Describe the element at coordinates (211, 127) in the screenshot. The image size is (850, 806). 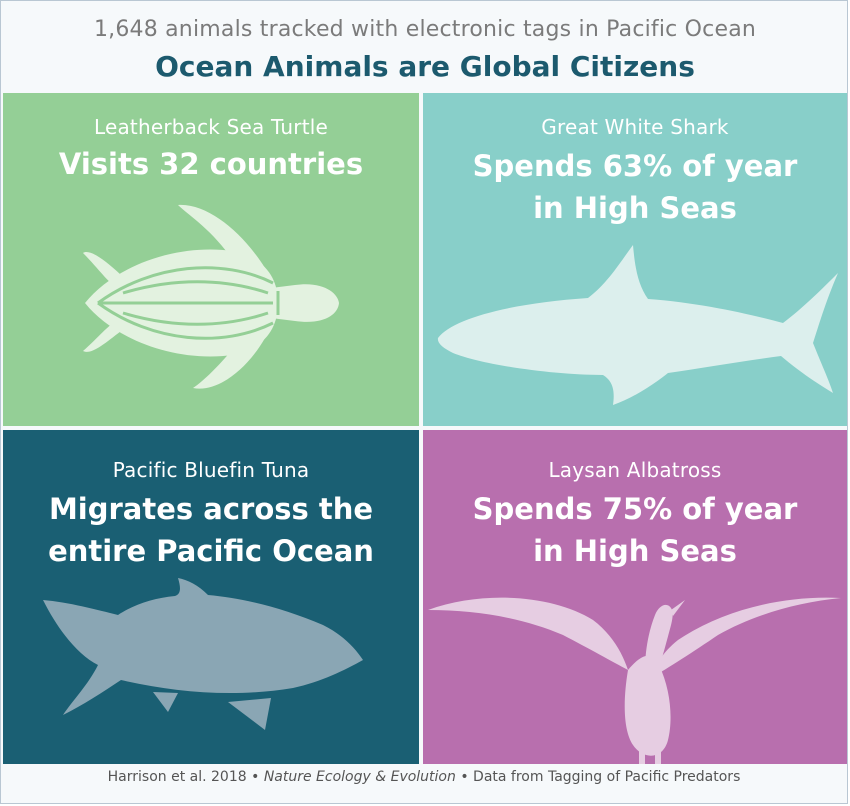
I see `animal-name: Leatherback Sea Turtle` at that location.